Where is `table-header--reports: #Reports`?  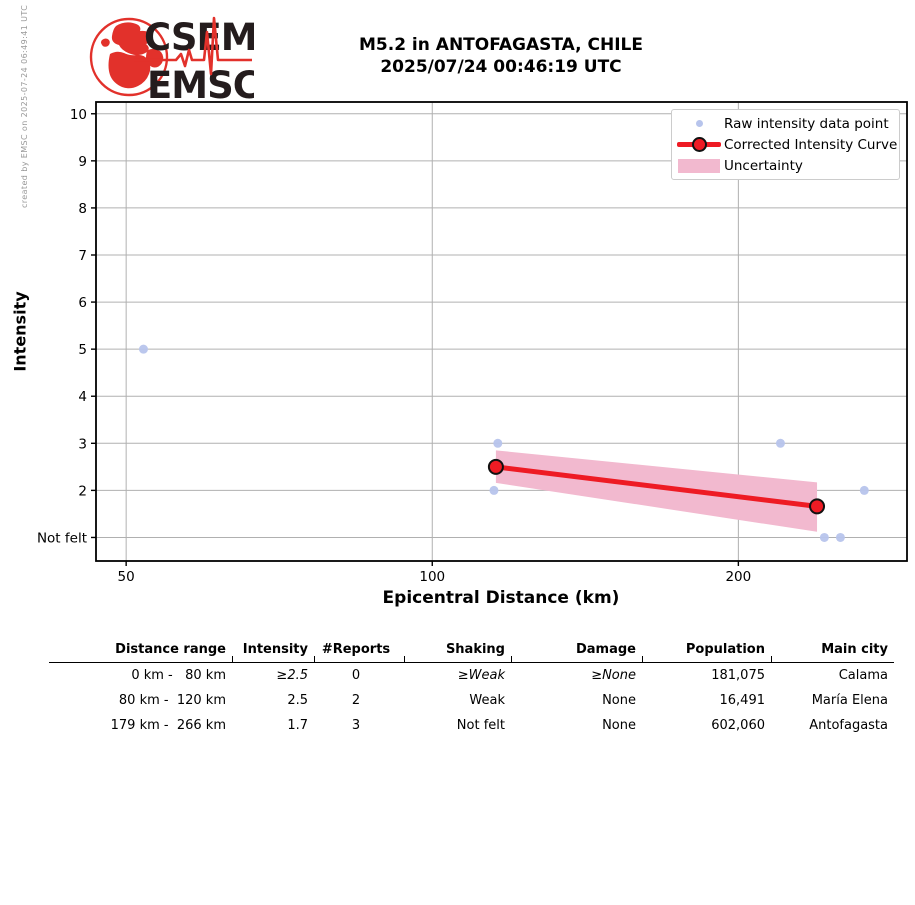
table-header--reports: #Reports is located at coordinates (359, 651).